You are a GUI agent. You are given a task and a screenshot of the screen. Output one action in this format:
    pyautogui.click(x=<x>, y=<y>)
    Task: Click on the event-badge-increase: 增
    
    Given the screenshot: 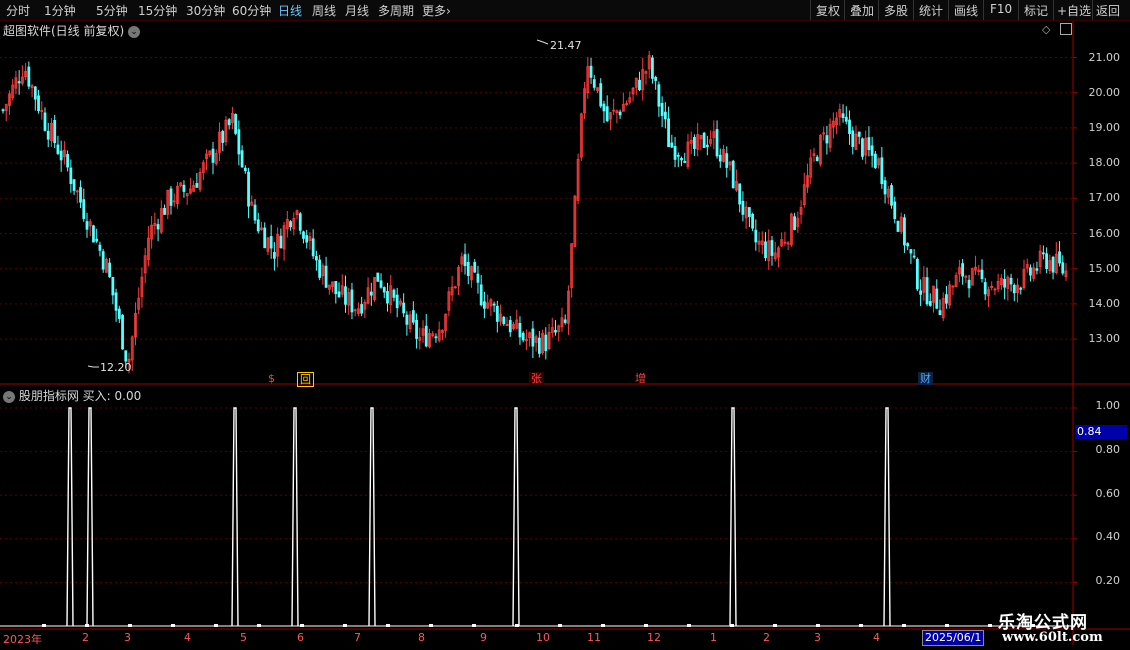 What is the action you would take?
    pyautogui.click(x=640, y=378)
    